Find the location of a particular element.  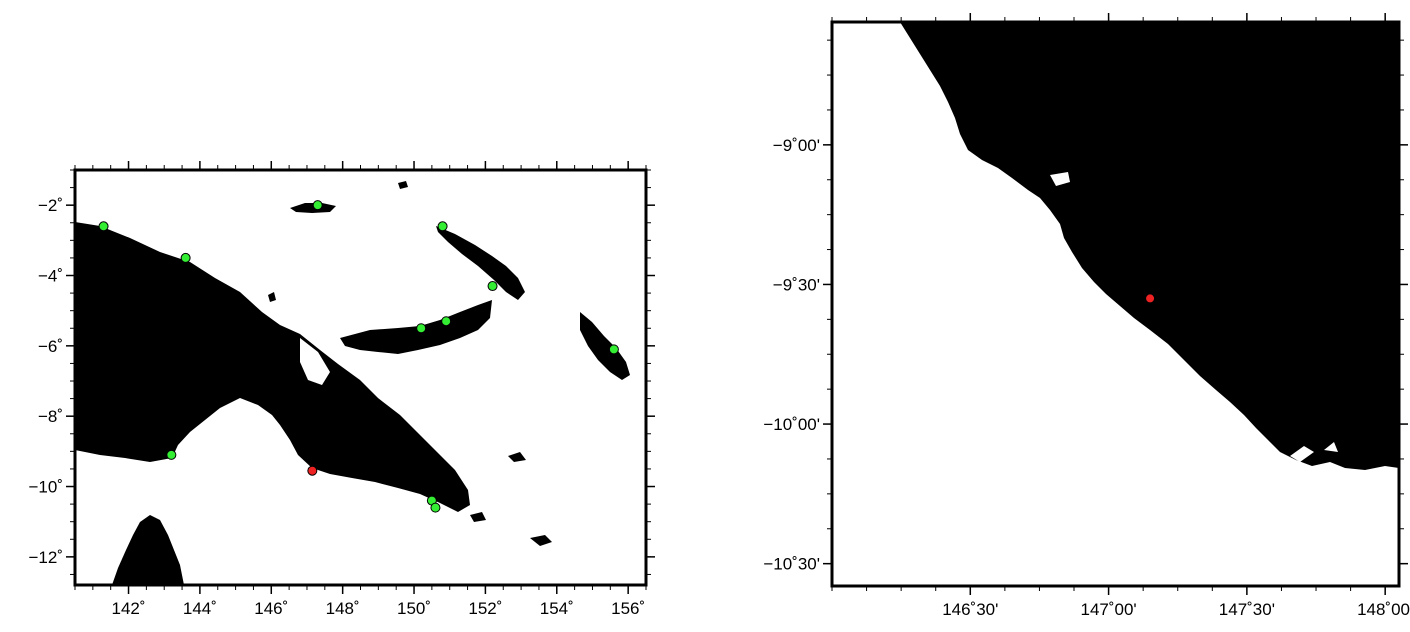

y-tick-label: −10˚00' is located at coordinates (791, 424).